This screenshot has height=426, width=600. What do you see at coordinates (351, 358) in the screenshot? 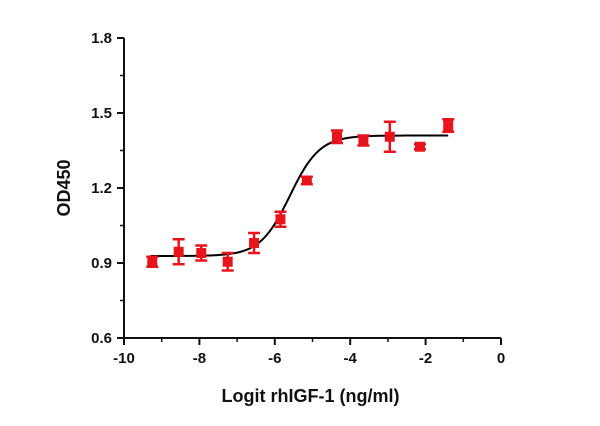
I see `x-tick-label: -4` at bounding box center [351, 358].